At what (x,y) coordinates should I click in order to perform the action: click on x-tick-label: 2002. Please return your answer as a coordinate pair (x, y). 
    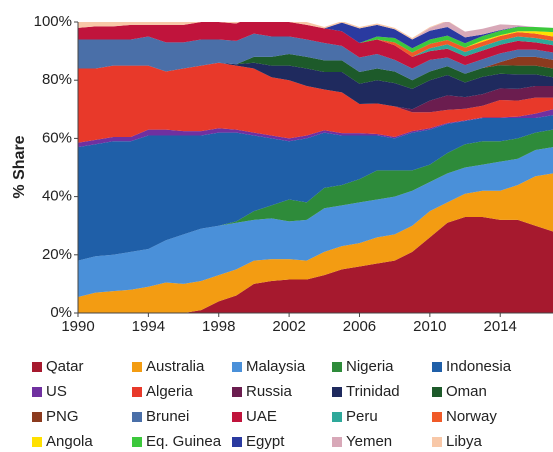
    Looking at the image, I should click on (288, 326).